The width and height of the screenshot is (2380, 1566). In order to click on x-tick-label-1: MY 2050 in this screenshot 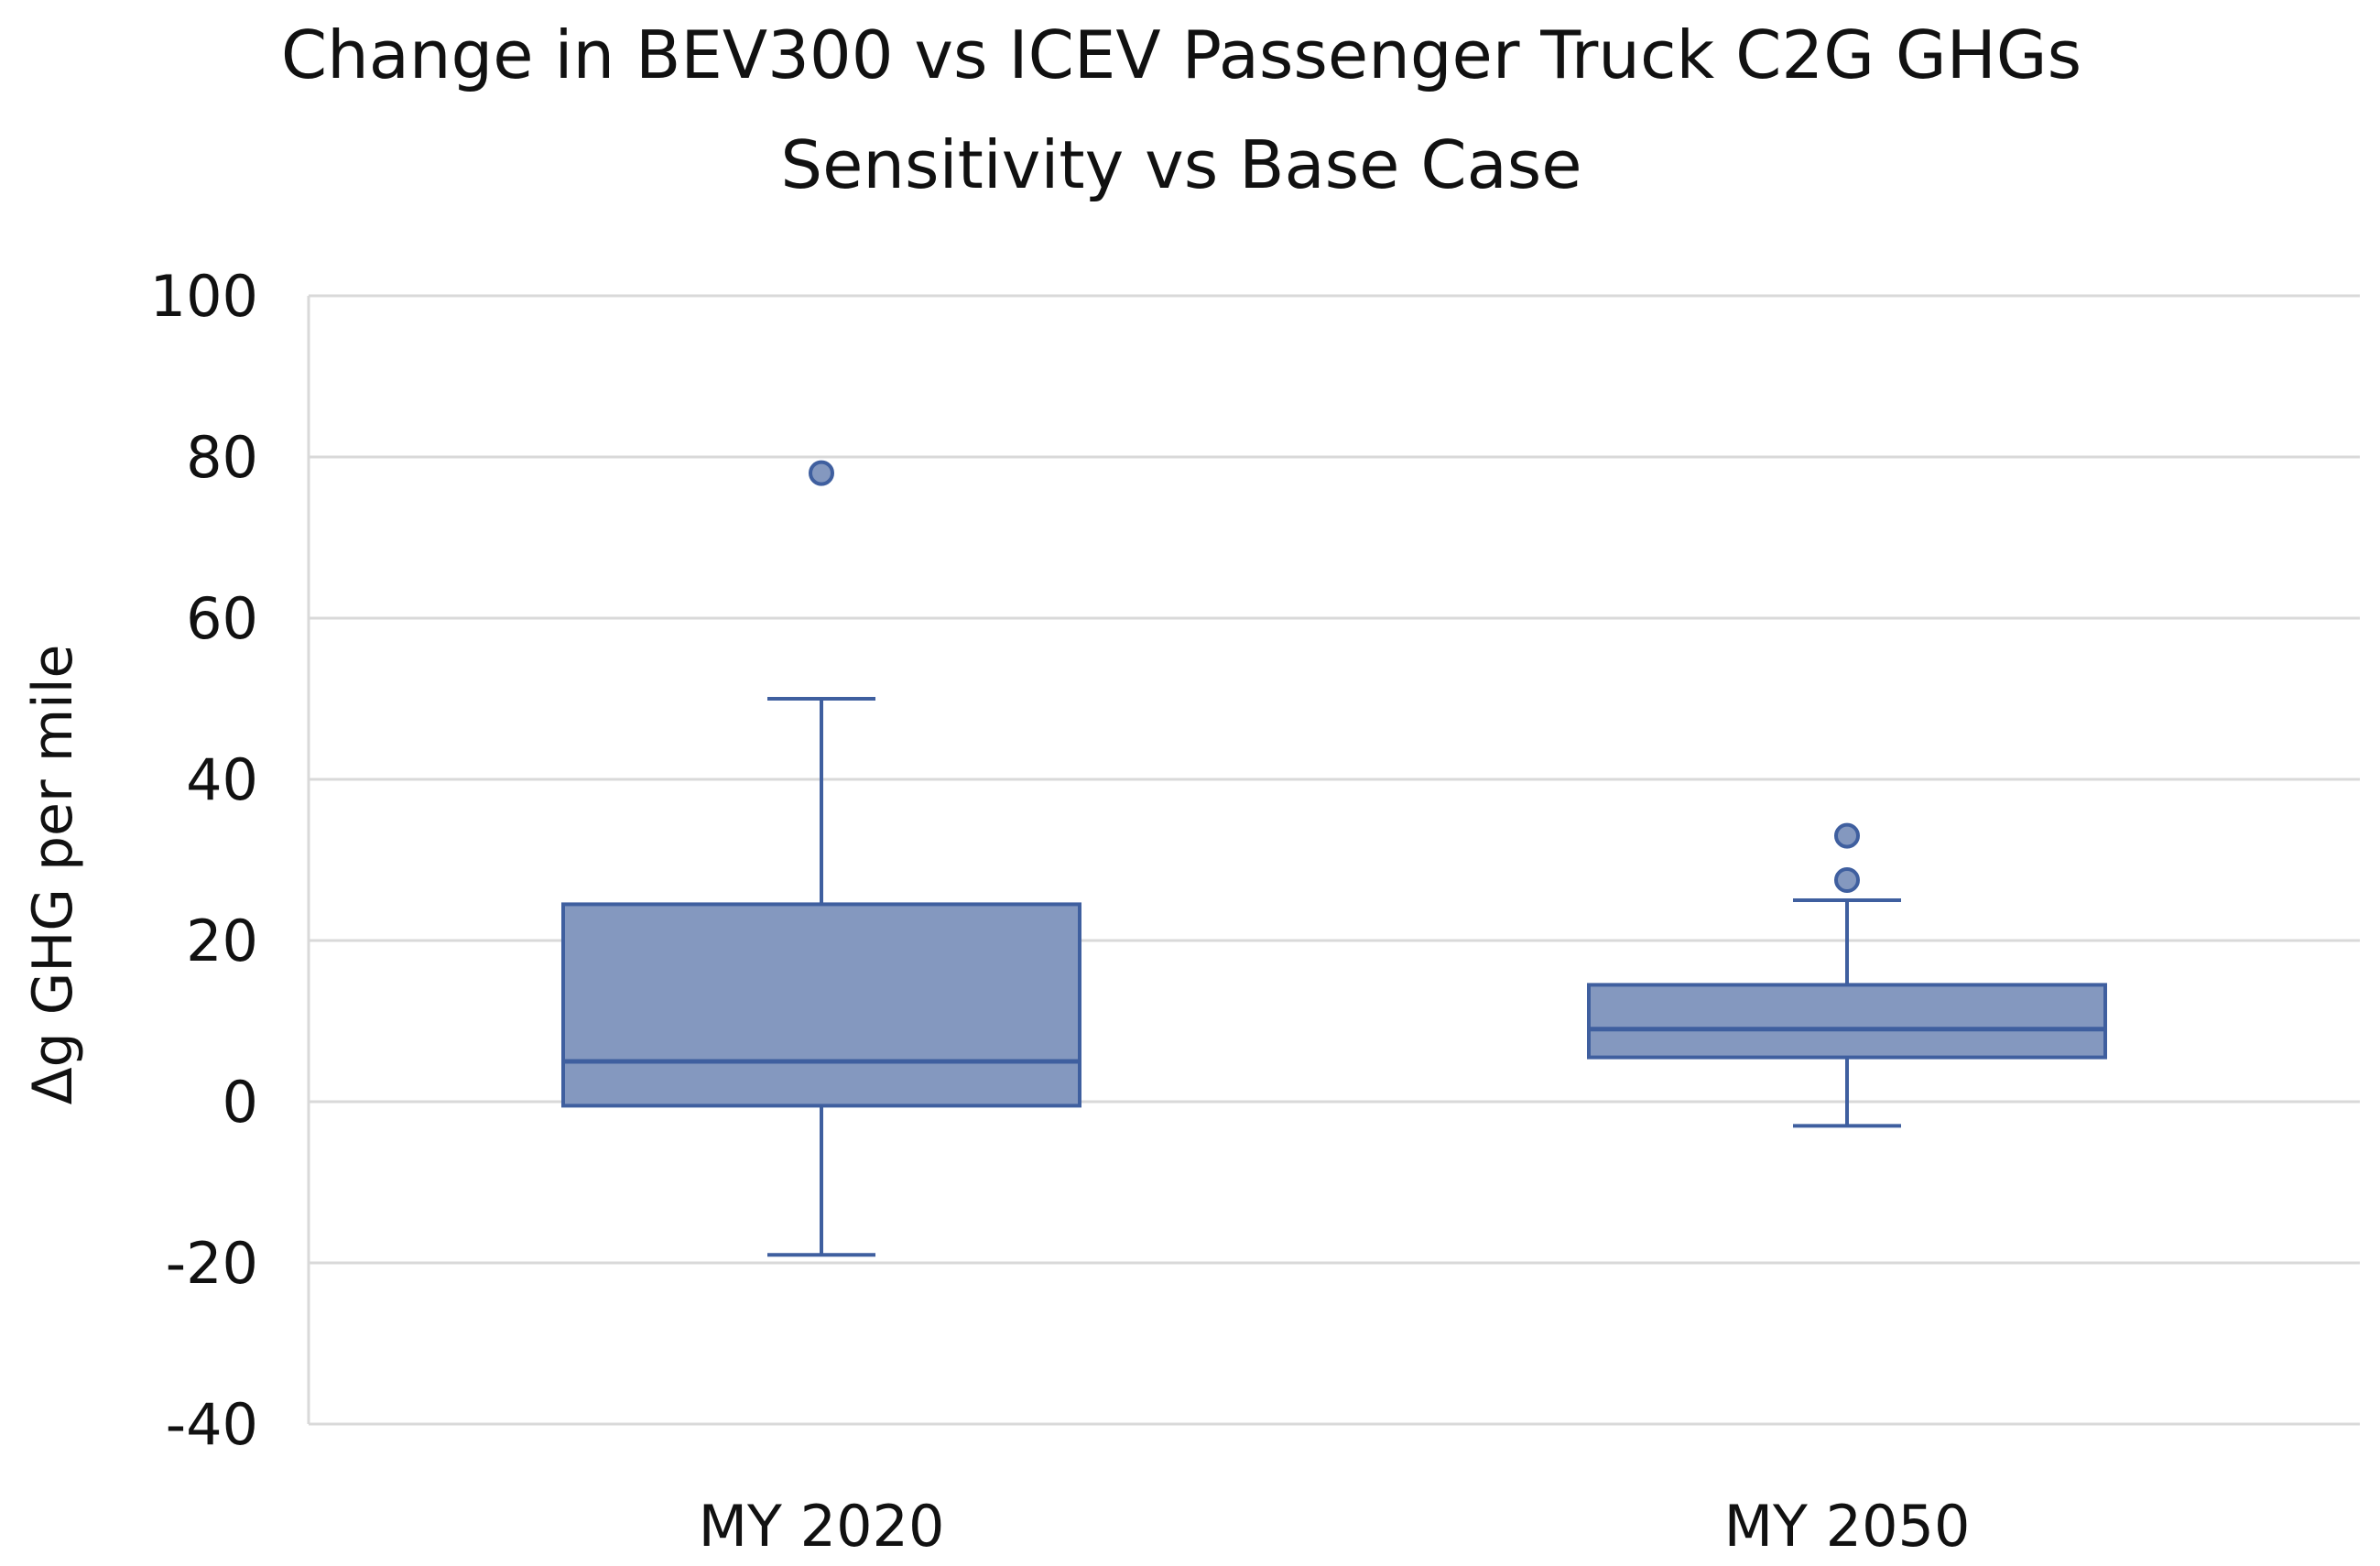, I will do `click(1847, 1526)`.